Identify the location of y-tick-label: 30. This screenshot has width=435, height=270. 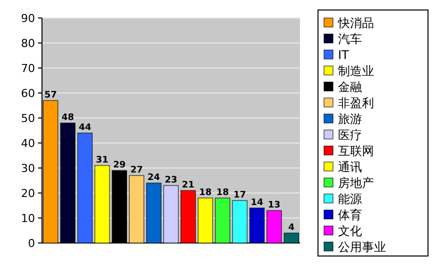
(28, 168).